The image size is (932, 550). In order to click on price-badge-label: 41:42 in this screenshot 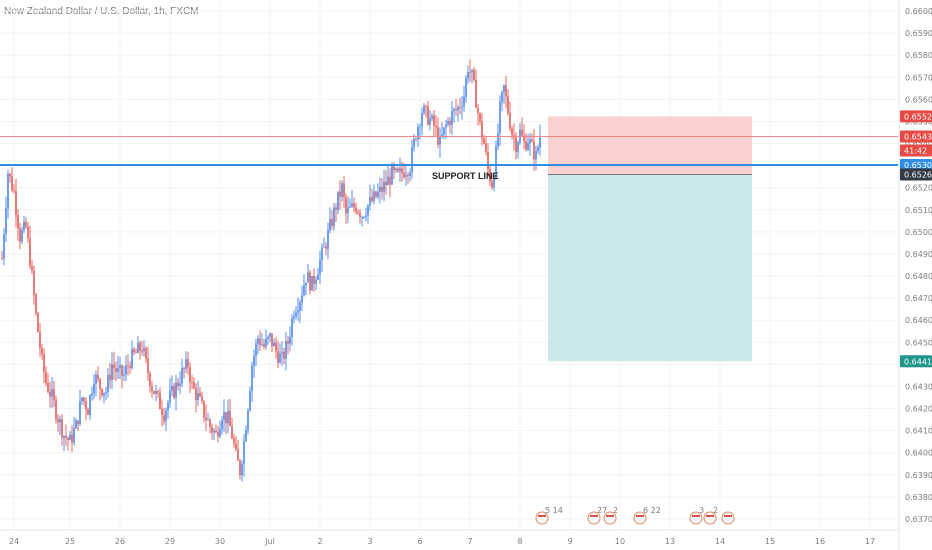, I will do `click(915, 150)`.